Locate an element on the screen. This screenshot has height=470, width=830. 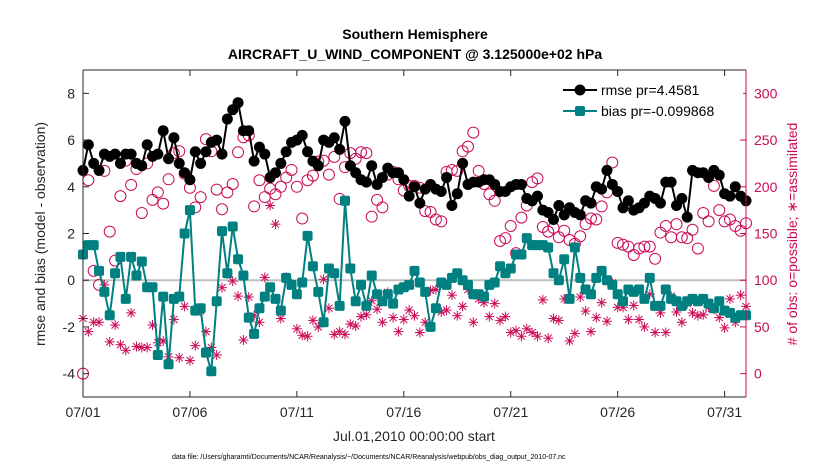
legend-box is located at coordinates (650, 100).